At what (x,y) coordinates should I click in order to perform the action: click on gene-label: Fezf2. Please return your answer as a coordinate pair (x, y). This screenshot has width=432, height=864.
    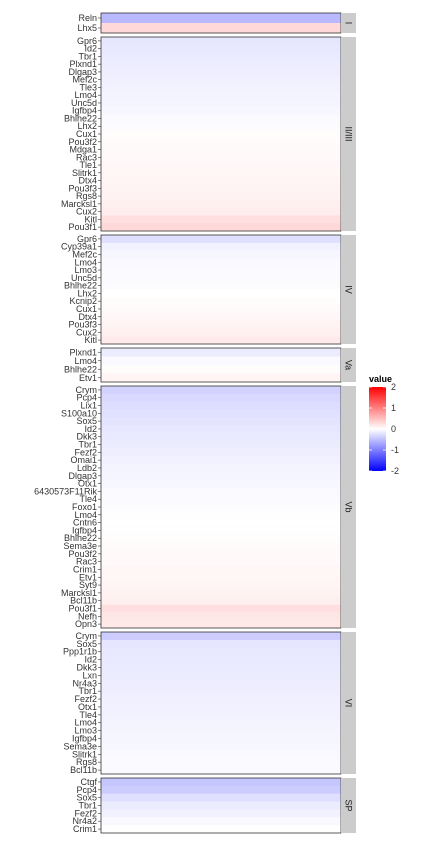
    Looking at the image, I should click on (85, 813).